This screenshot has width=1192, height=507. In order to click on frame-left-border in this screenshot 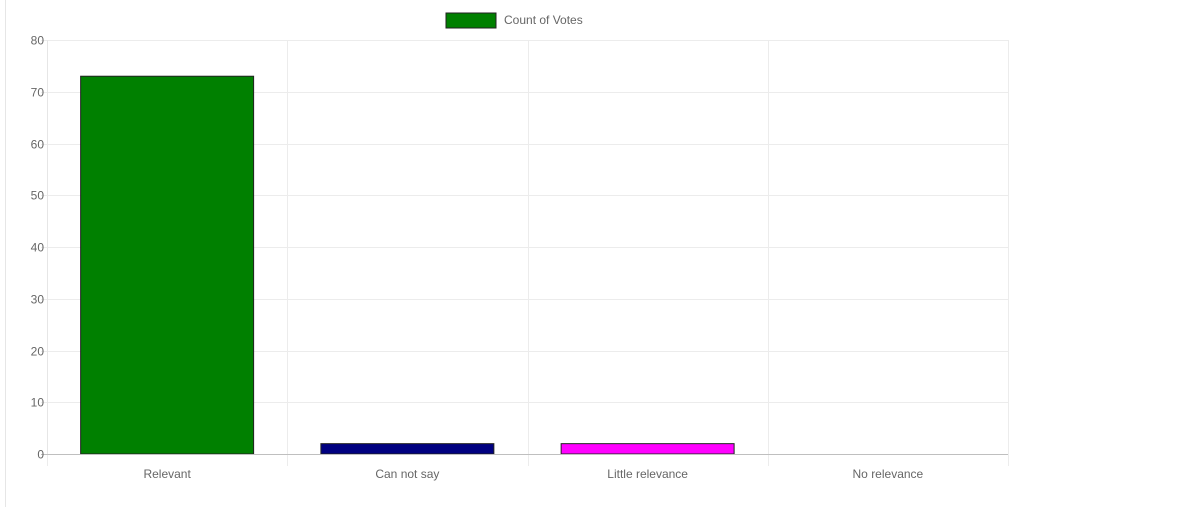, I will do `click(5, 253)`.